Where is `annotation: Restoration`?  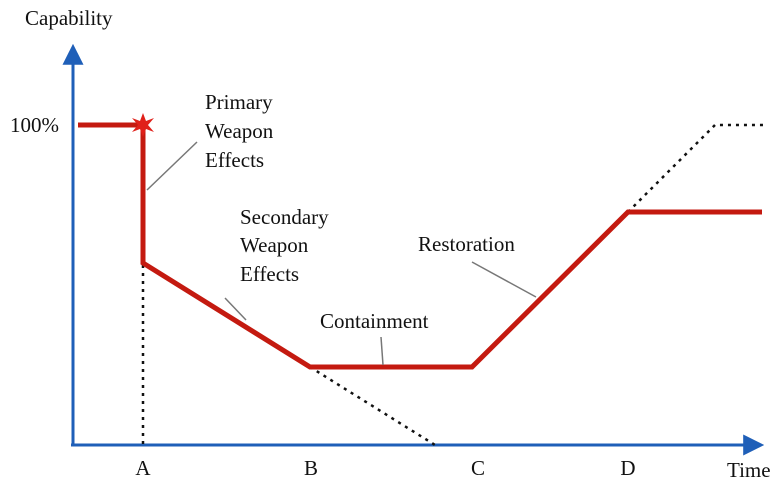 annotation: Restoration is located at coordinates (466, 244).